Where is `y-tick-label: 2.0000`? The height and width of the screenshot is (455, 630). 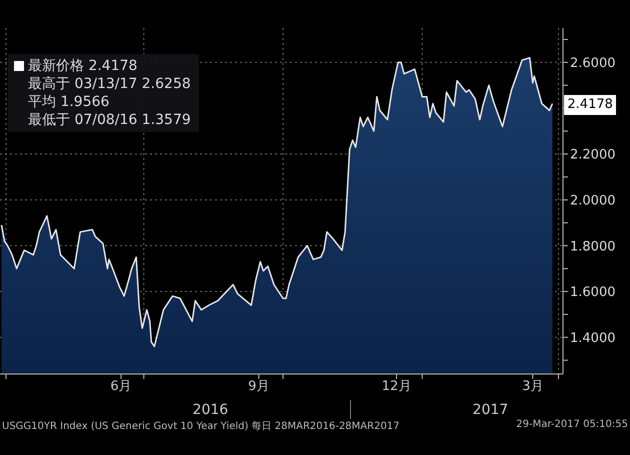 y-tick-label: 2.0000 is located at coordinates (593, 200).